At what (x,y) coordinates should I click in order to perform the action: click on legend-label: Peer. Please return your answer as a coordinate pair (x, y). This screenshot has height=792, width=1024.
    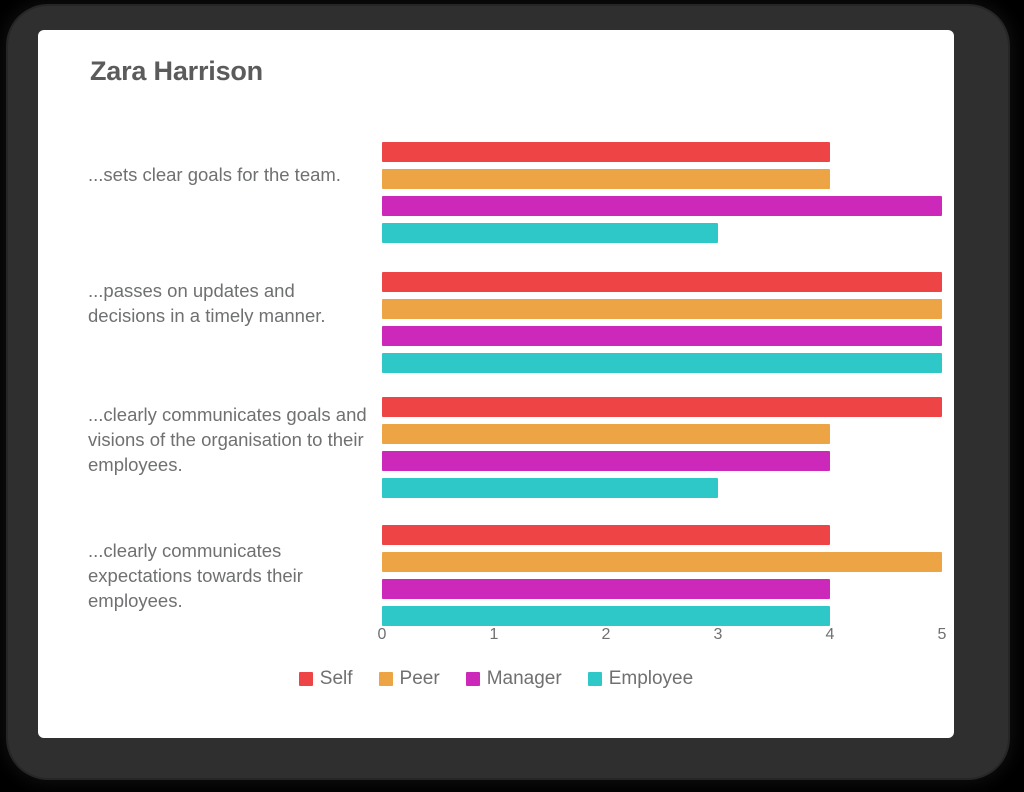
    Looking at the image, I should click on (419, 678).